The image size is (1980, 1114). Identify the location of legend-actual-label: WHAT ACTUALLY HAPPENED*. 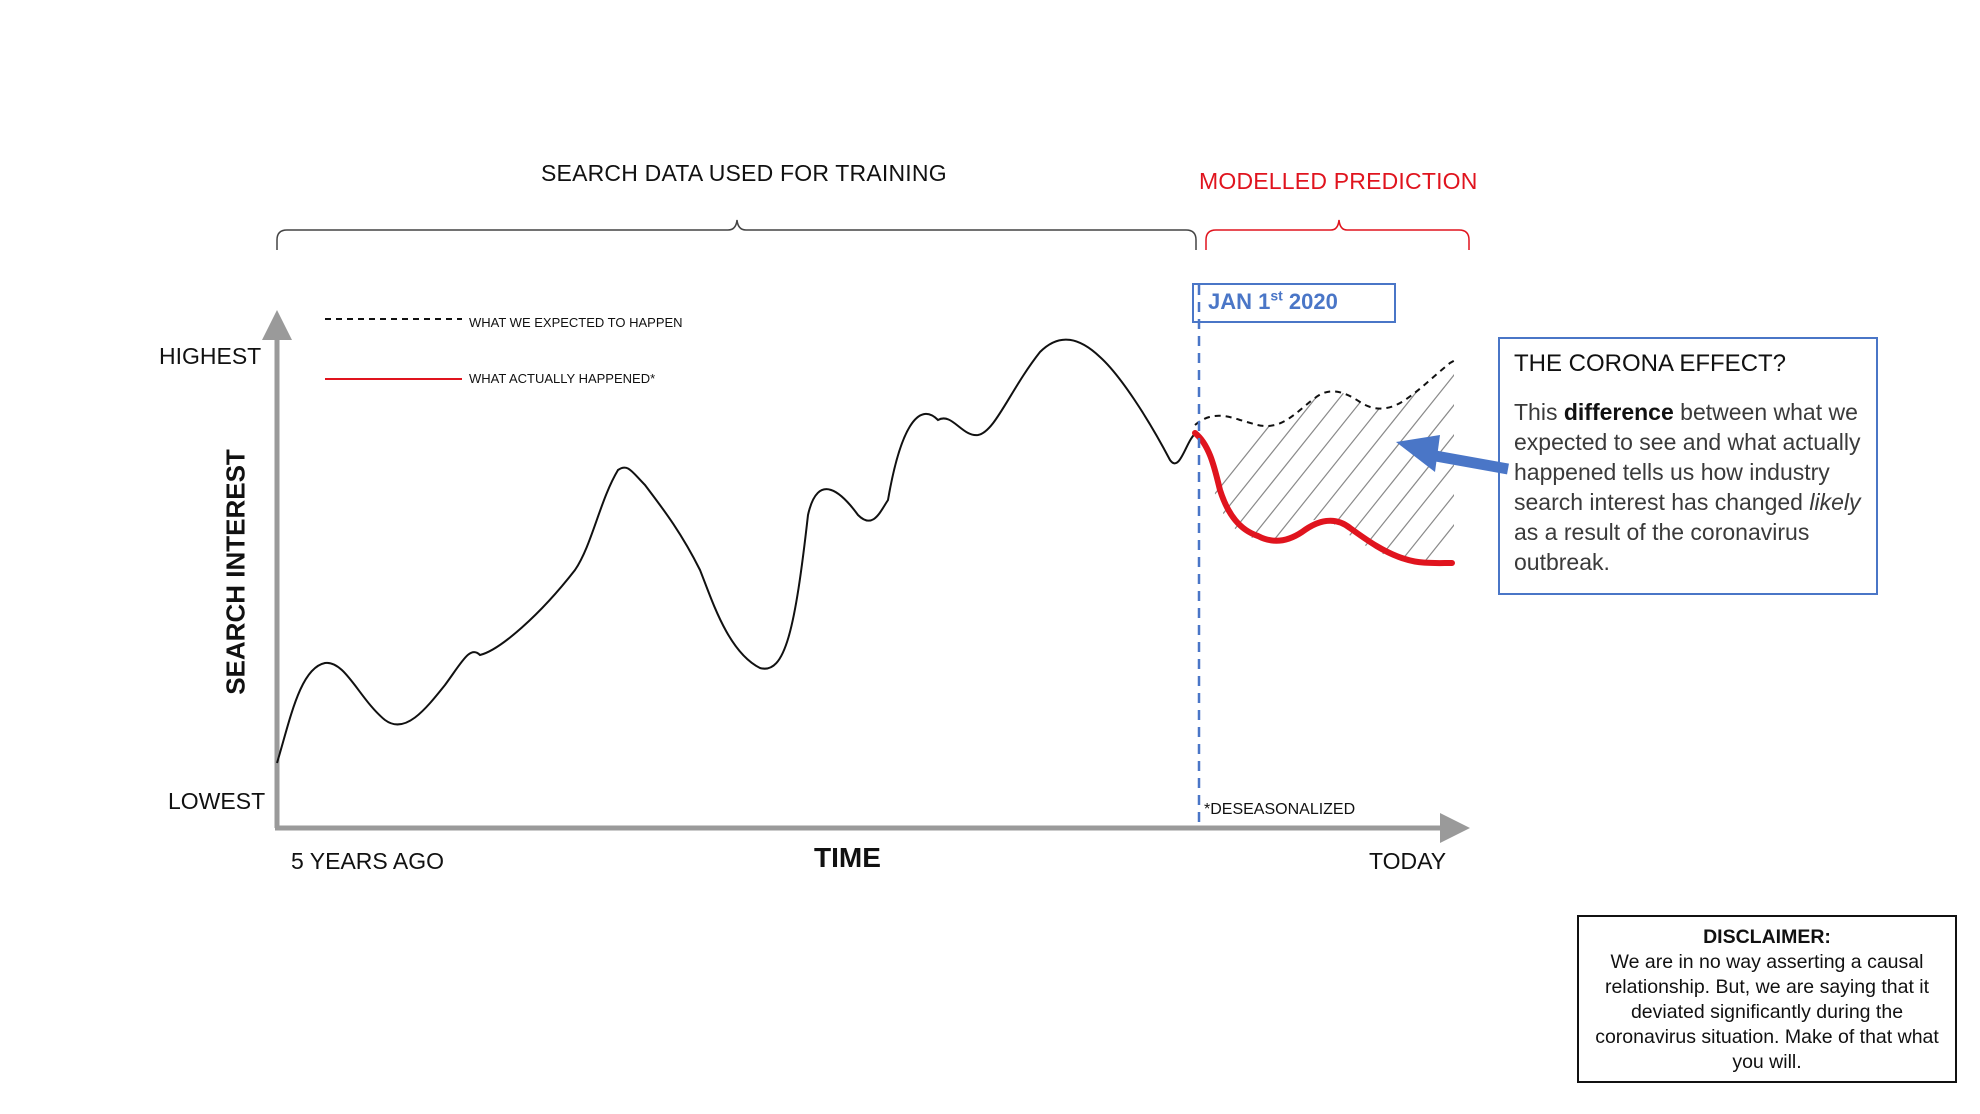
(562, 378).